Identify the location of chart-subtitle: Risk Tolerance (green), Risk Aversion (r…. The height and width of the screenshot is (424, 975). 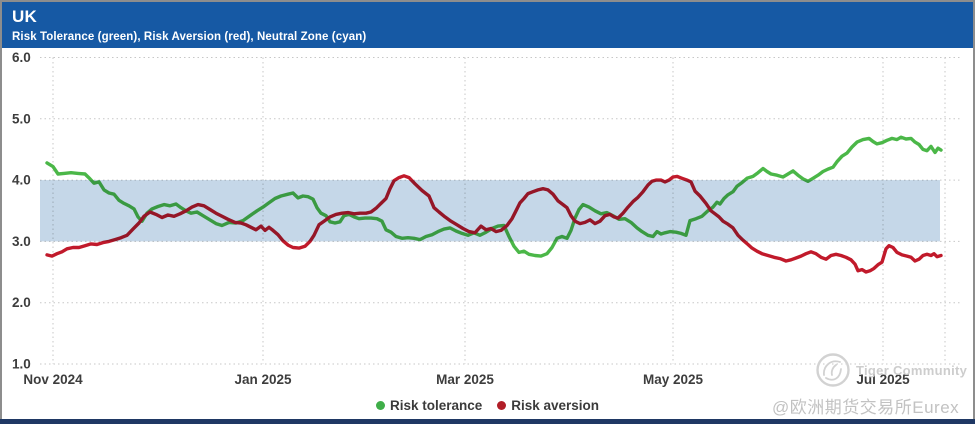
(189, 37).